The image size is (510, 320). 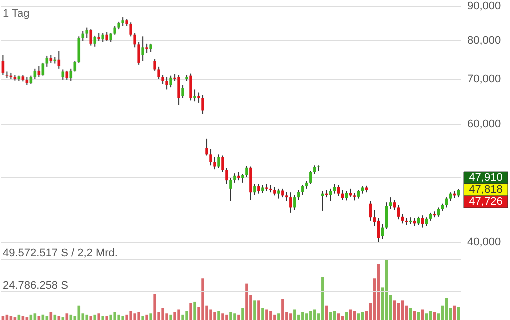 I want to click on ref-line-label: 24.786.258 S, so click(x=35, y=286).